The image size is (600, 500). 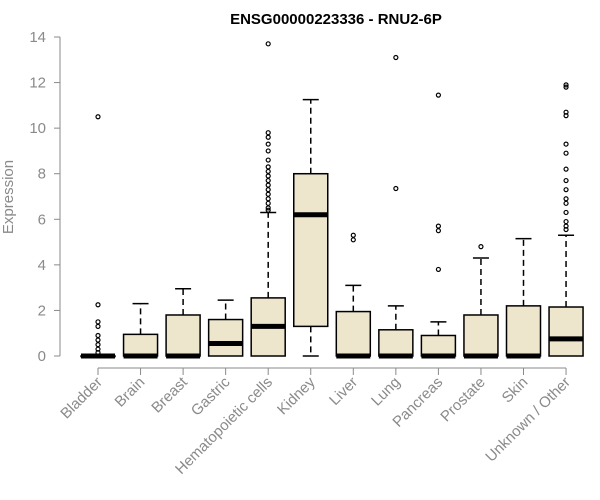 I want to click on y-axis-label: Expression, so click(x=8, y=197).